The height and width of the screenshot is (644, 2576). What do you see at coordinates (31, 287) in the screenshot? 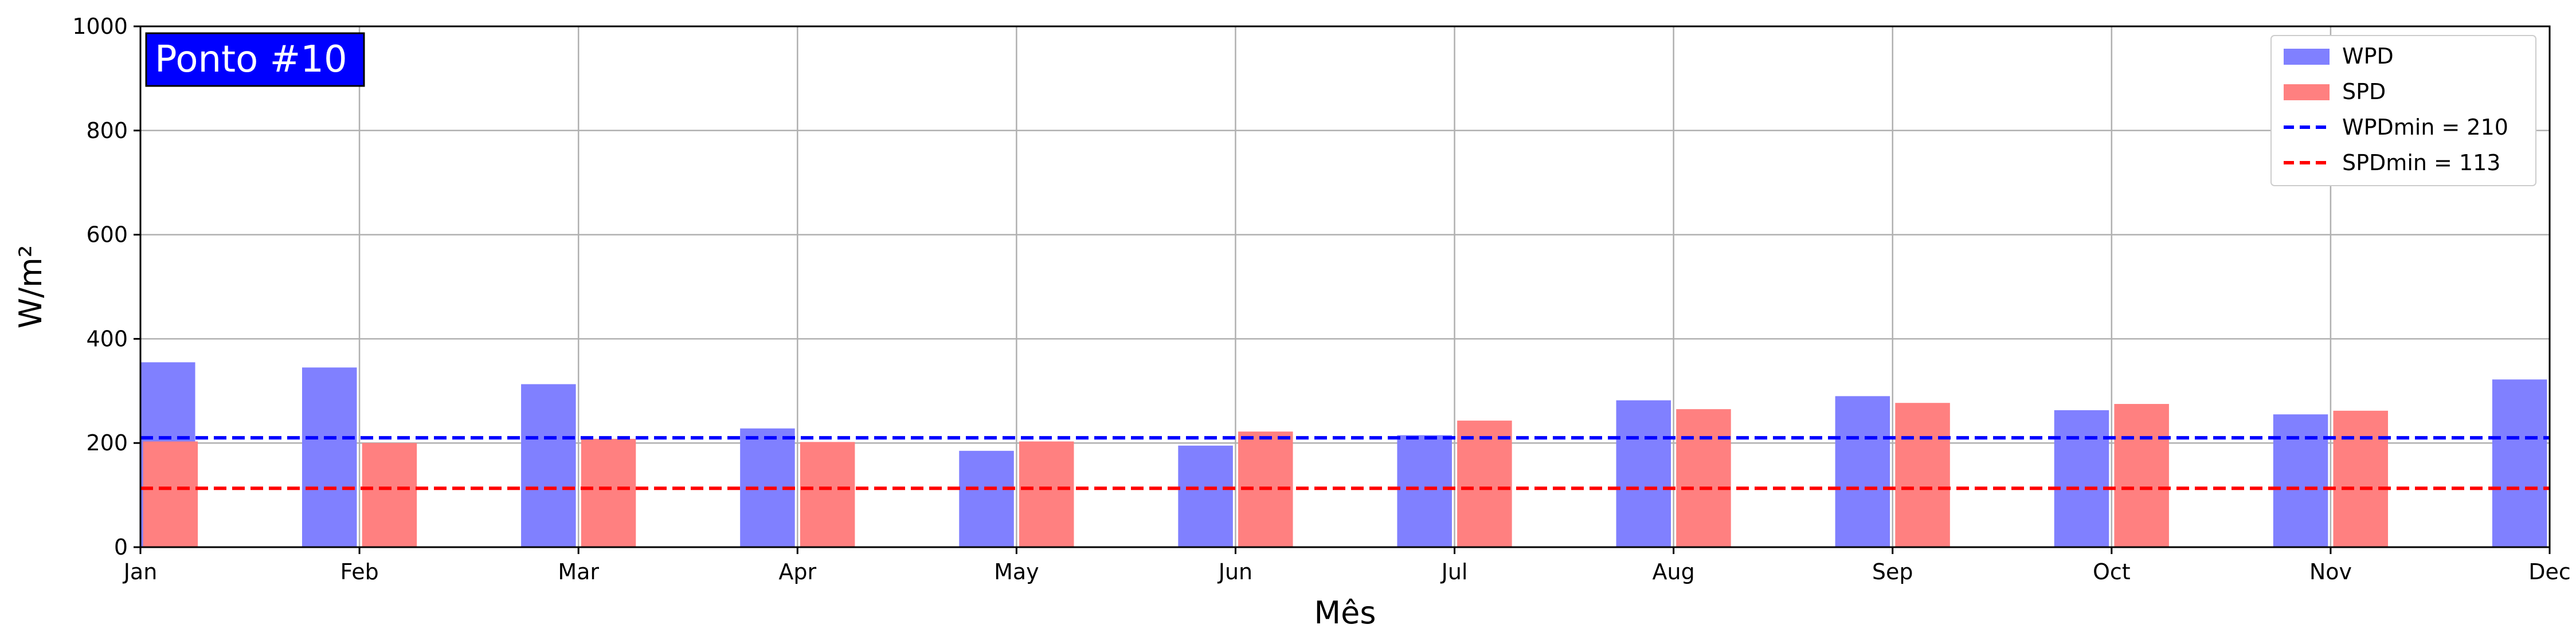
I see `y-axis-title: W/m²` at bounding box center [31, 287].